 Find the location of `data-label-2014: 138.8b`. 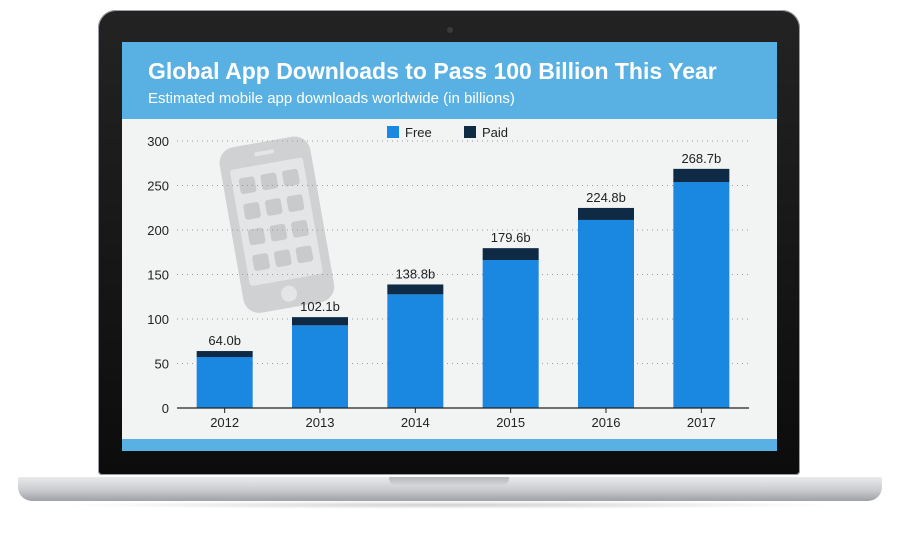

data-label-2014: 138.8b is located at coordinates (415, 273).